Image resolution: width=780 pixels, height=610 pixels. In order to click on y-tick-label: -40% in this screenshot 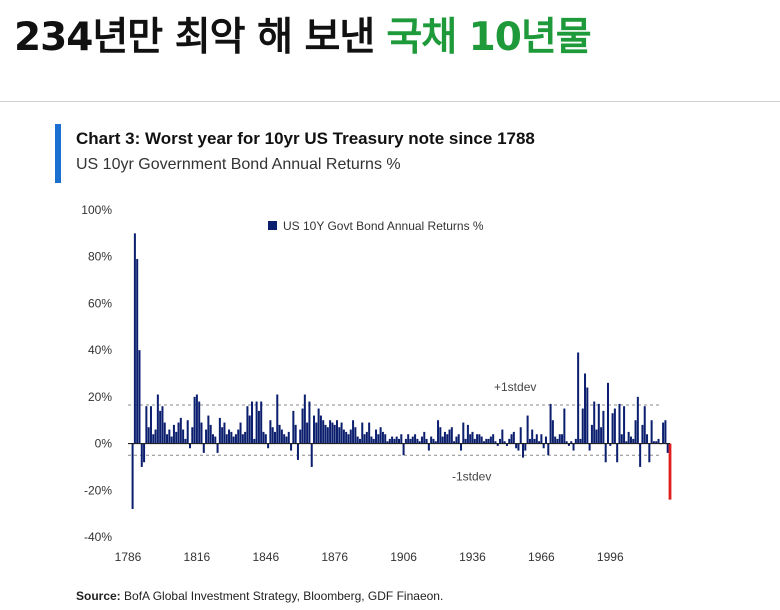, I will do `click(98, 537)`.